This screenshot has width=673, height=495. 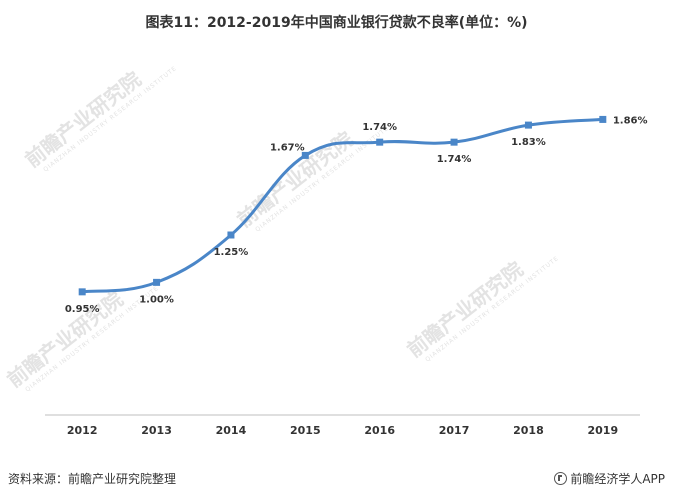 I want to click on chart-title: 图表11：2012-2019年中国商业银行贷款不良率(单位：%), so click(x=336, y=23).